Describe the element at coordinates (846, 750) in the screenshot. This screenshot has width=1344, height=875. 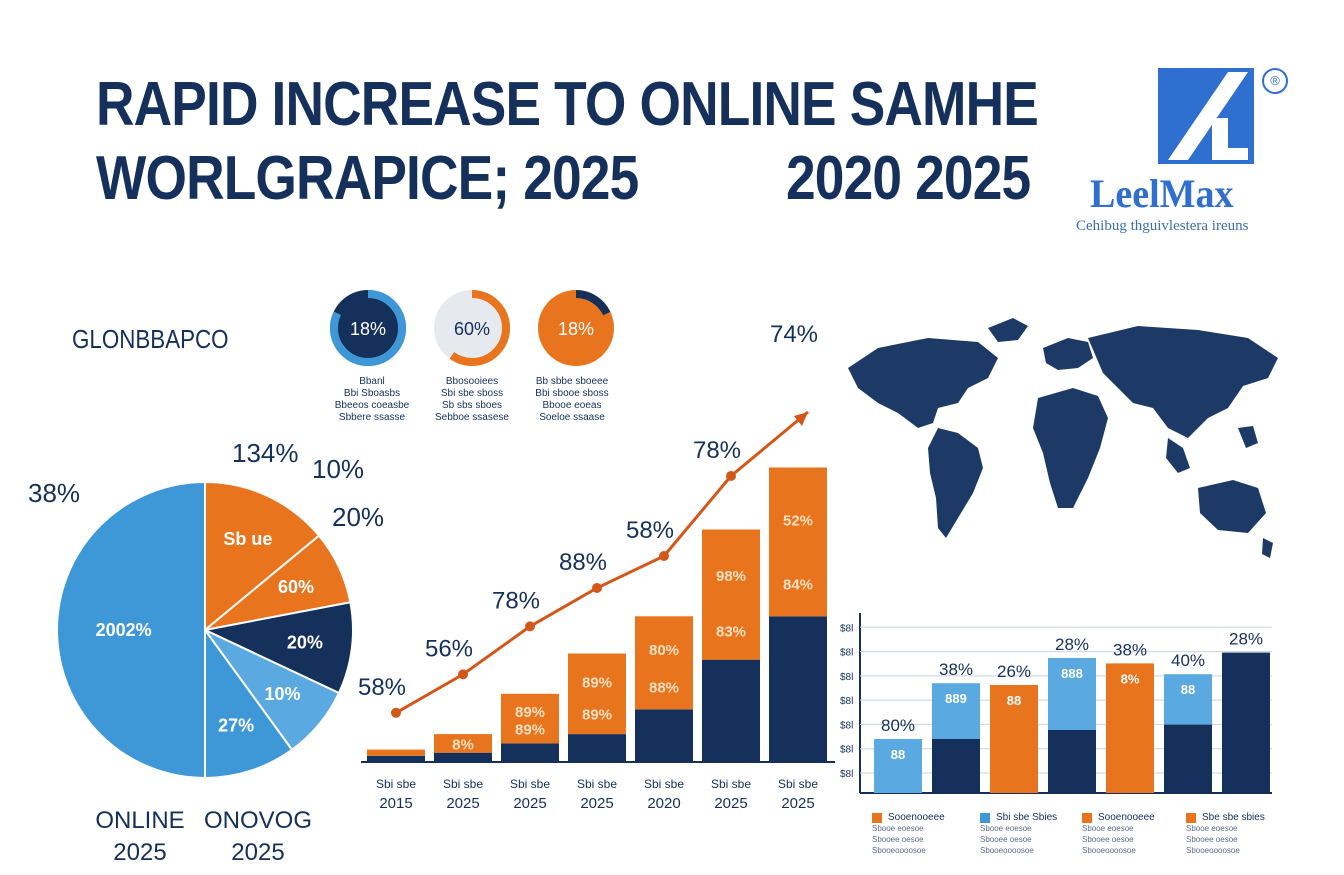
I see `rbar-tick-2: $8l` at that location.